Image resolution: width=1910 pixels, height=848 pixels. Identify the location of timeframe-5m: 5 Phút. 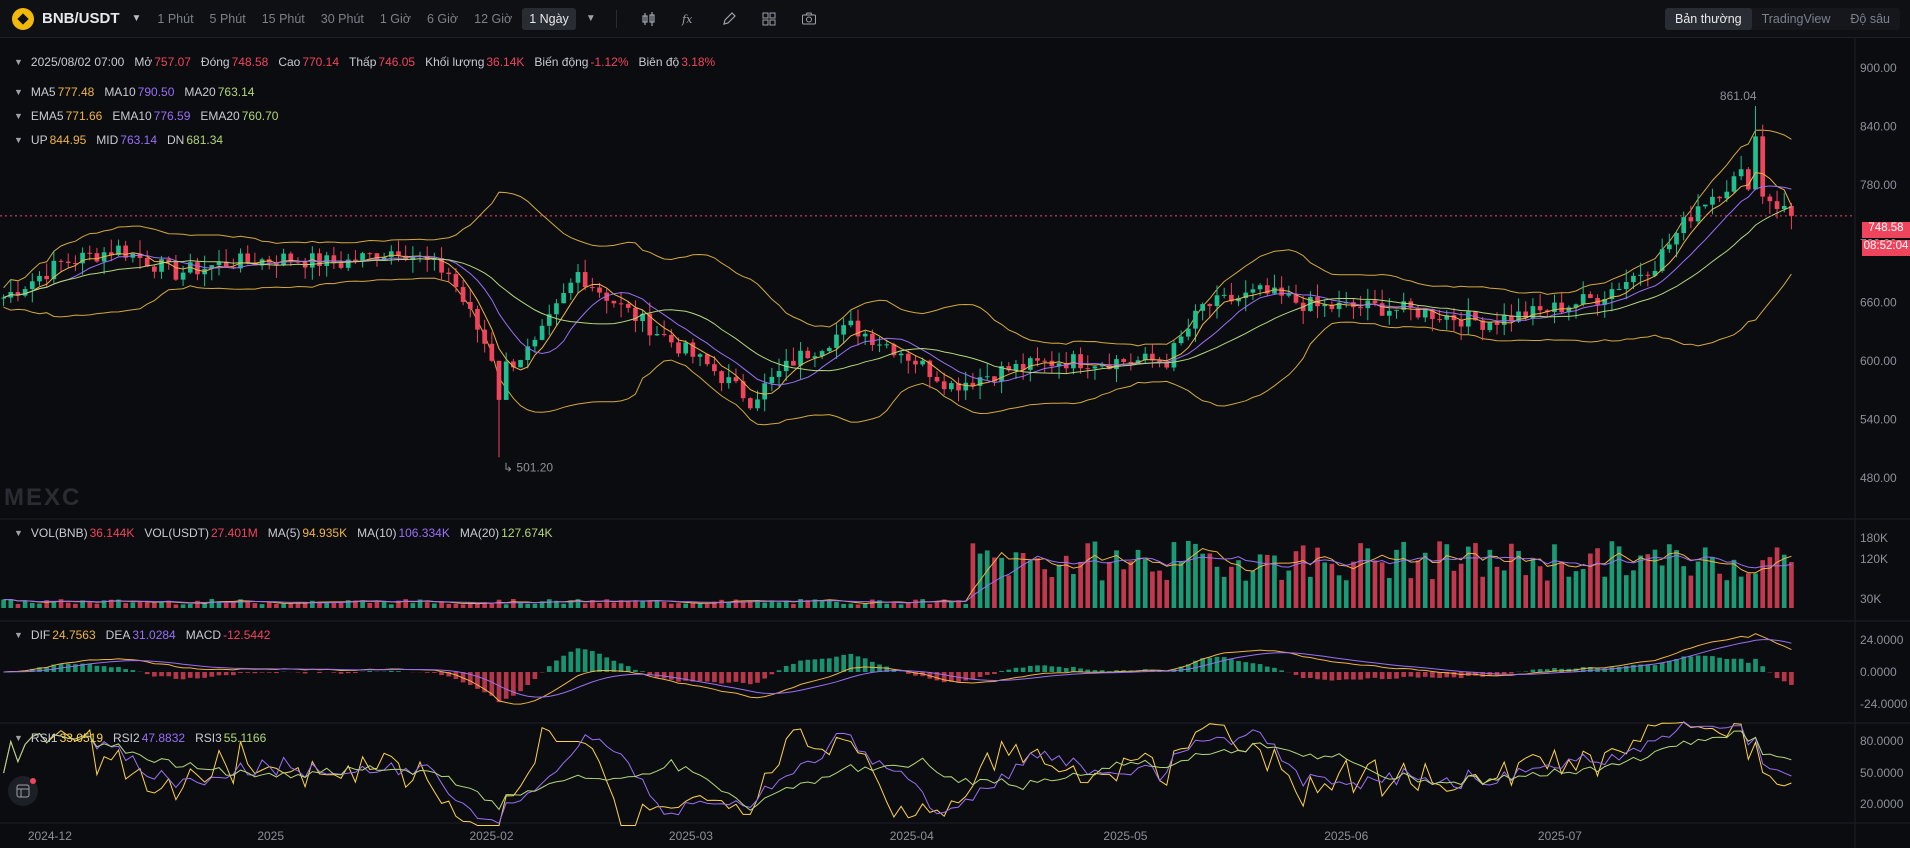
(227, 18).